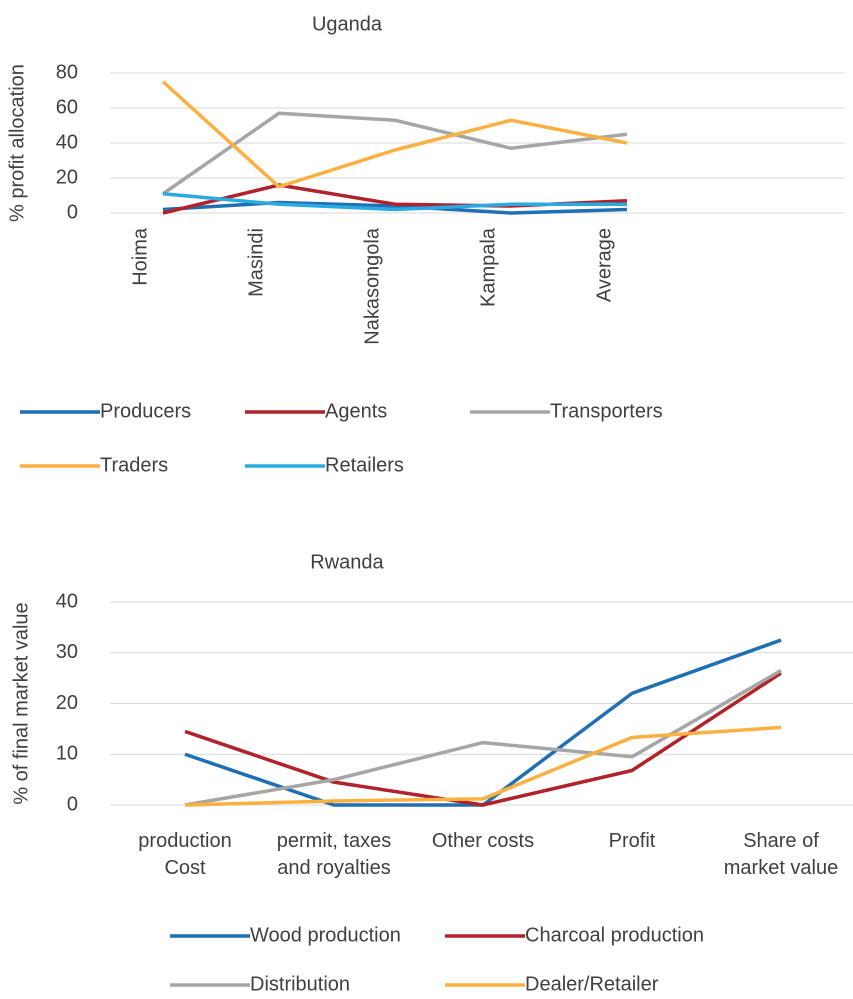 This screenshot has width=853, height=999. Describe the element at coordinates (614, 935) in the screenshot. I see `legend-label: Charcoal production` at that location.